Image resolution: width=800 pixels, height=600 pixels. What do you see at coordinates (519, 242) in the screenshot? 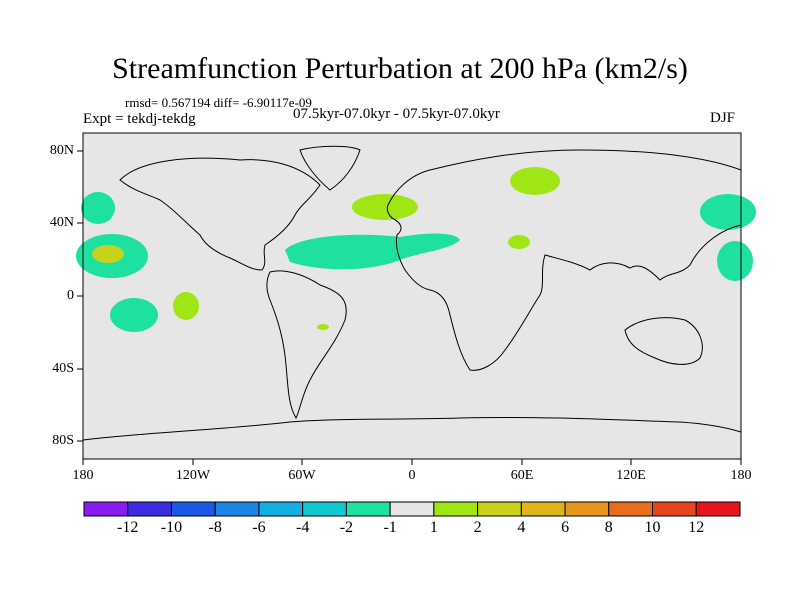
I see `region-pos-arabia` at bounding box center [519, 242].